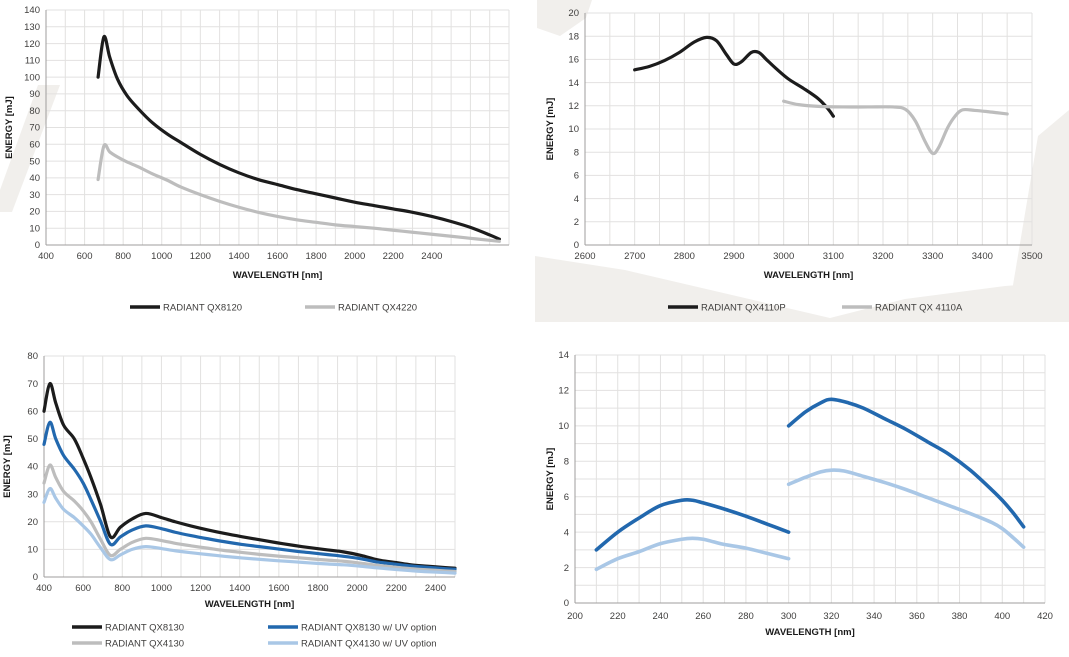 Image resolution: width=1069 pixels, height=657 pixels. What do you see at coordinates (932, 256) in the screenshot?
I see `svg-text: 3300` at bounding box center [932, 256].